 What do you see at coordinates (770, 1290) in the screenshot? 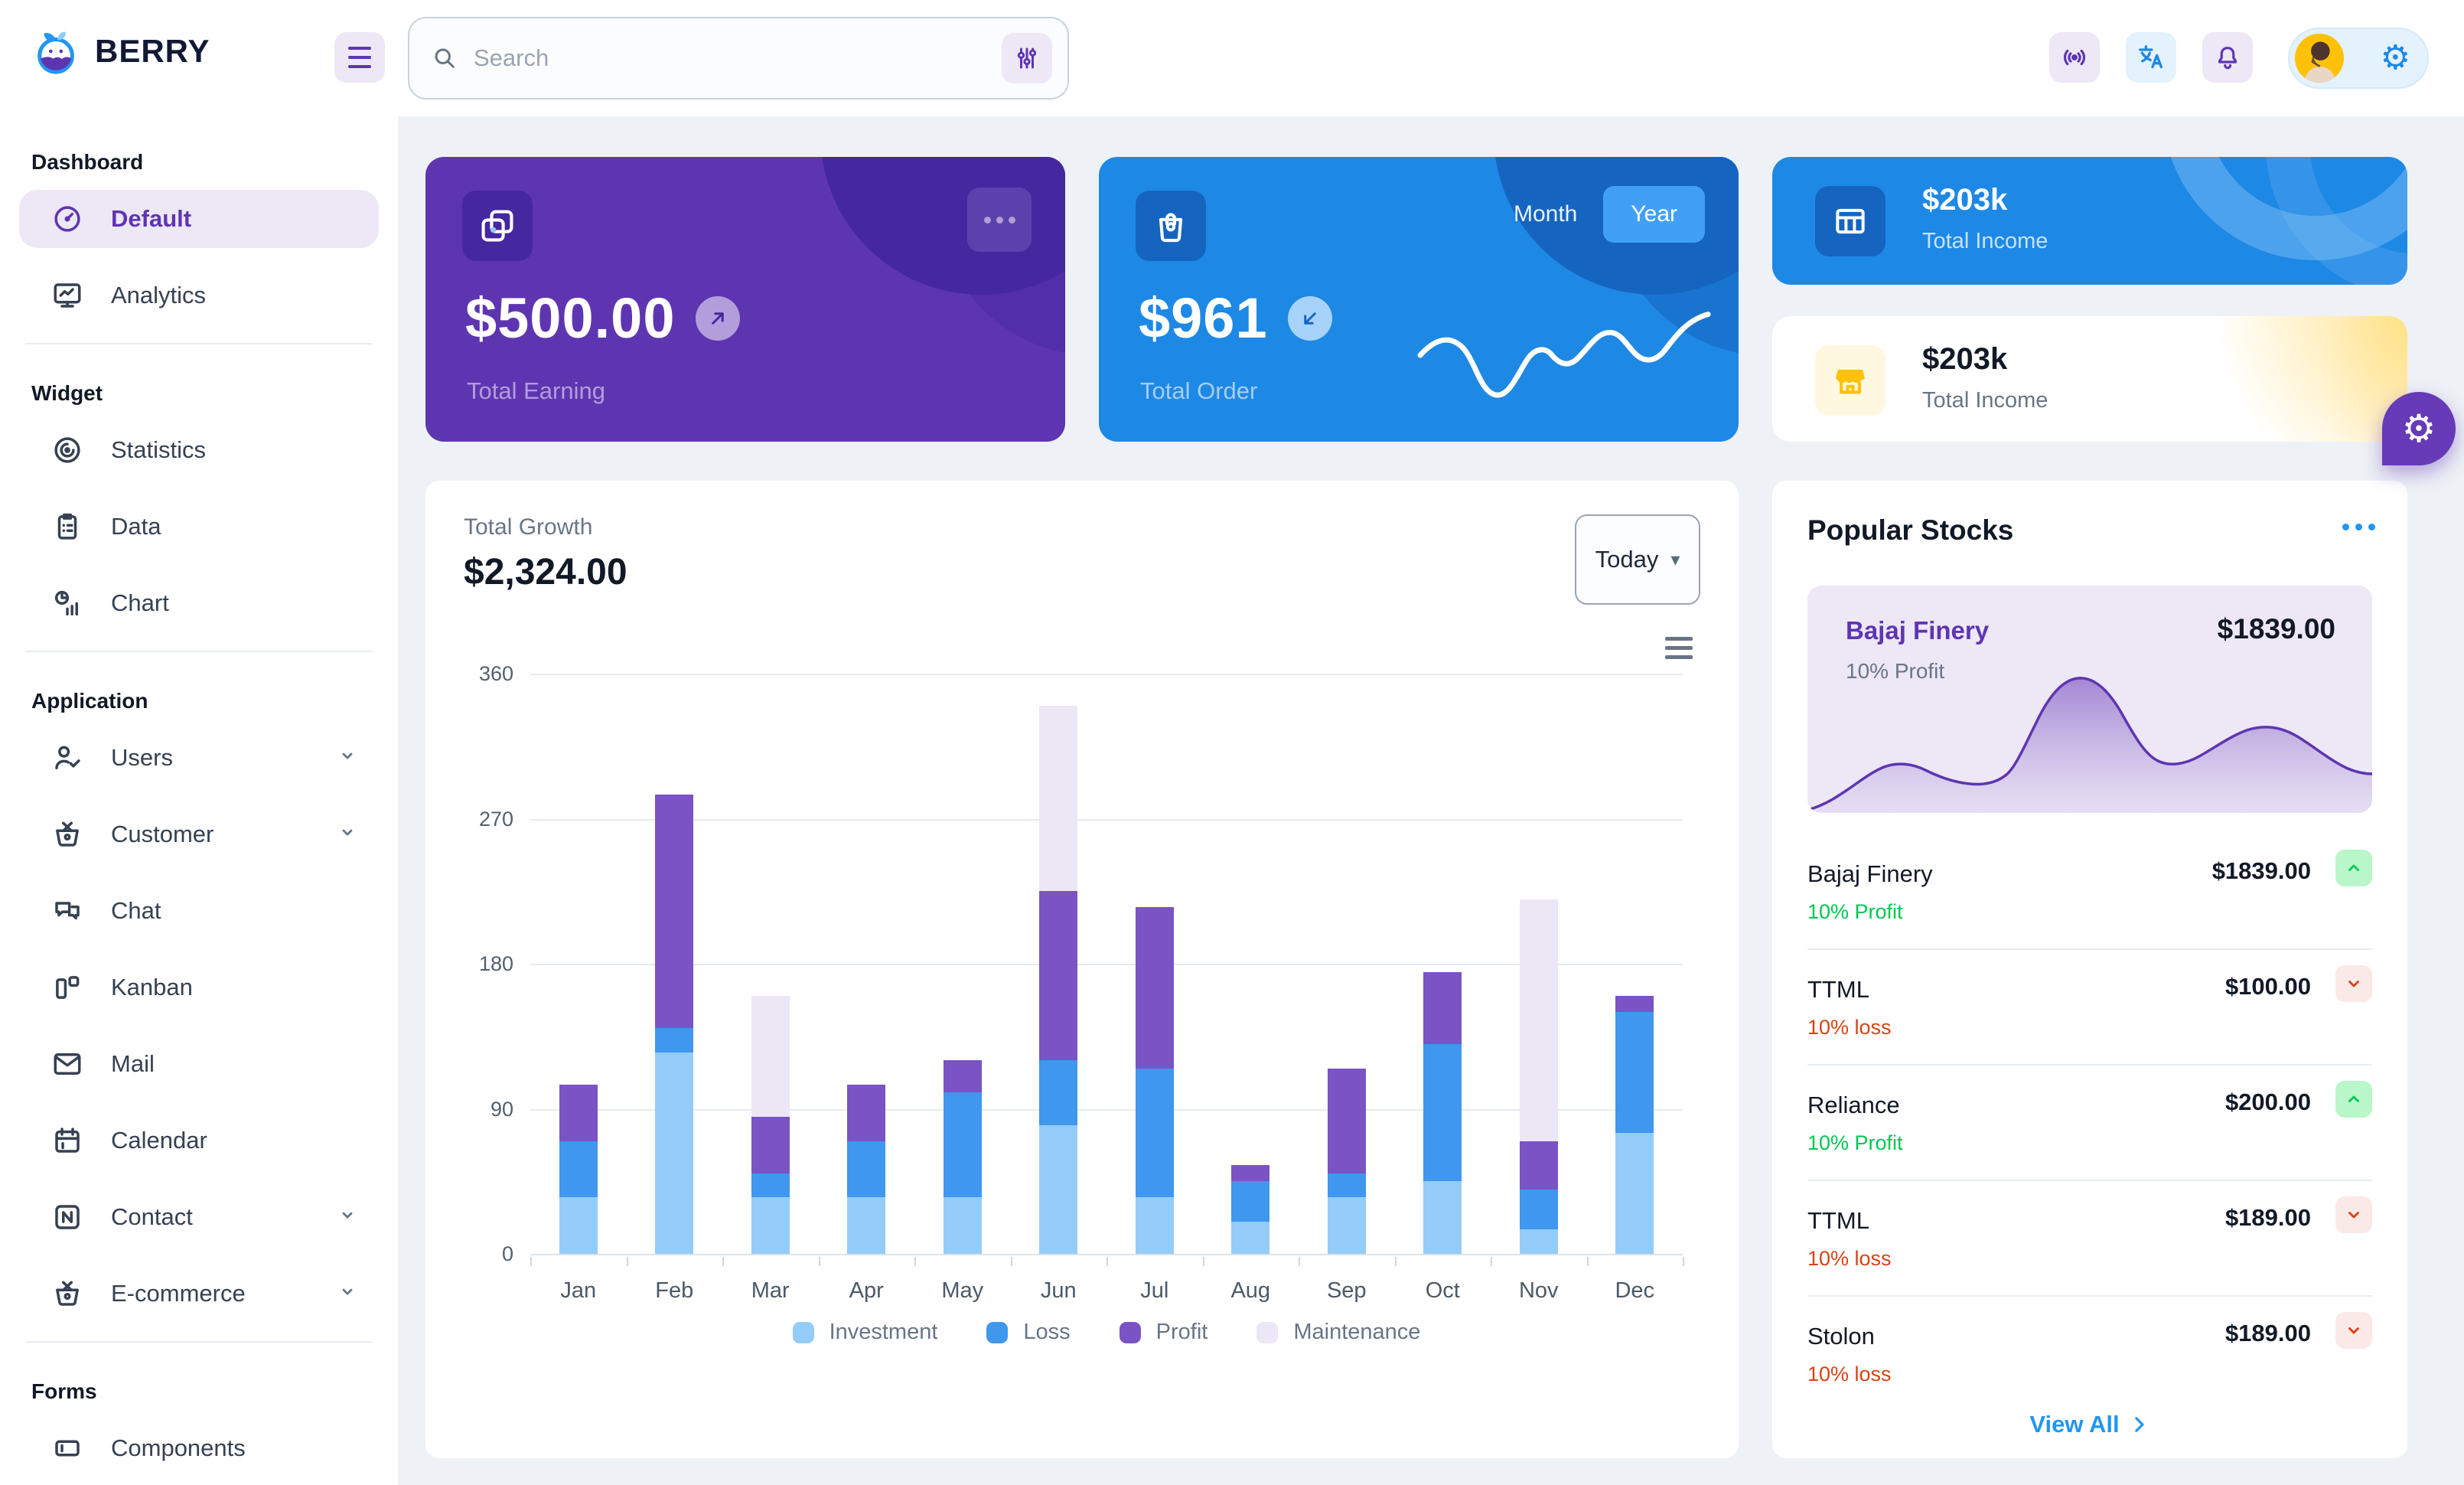
I see `x-axis-tick-label: Mar` at bounding box center [770, 1290].